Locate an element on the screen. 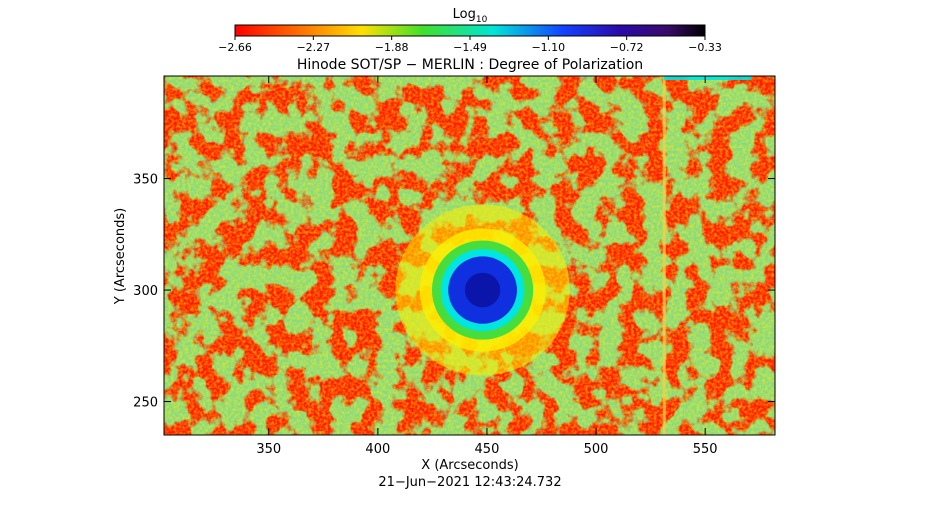 This screenshot has width=939, height=512. colorbar-tick-label-0: −2.66 is located at coordinates (235, 47).